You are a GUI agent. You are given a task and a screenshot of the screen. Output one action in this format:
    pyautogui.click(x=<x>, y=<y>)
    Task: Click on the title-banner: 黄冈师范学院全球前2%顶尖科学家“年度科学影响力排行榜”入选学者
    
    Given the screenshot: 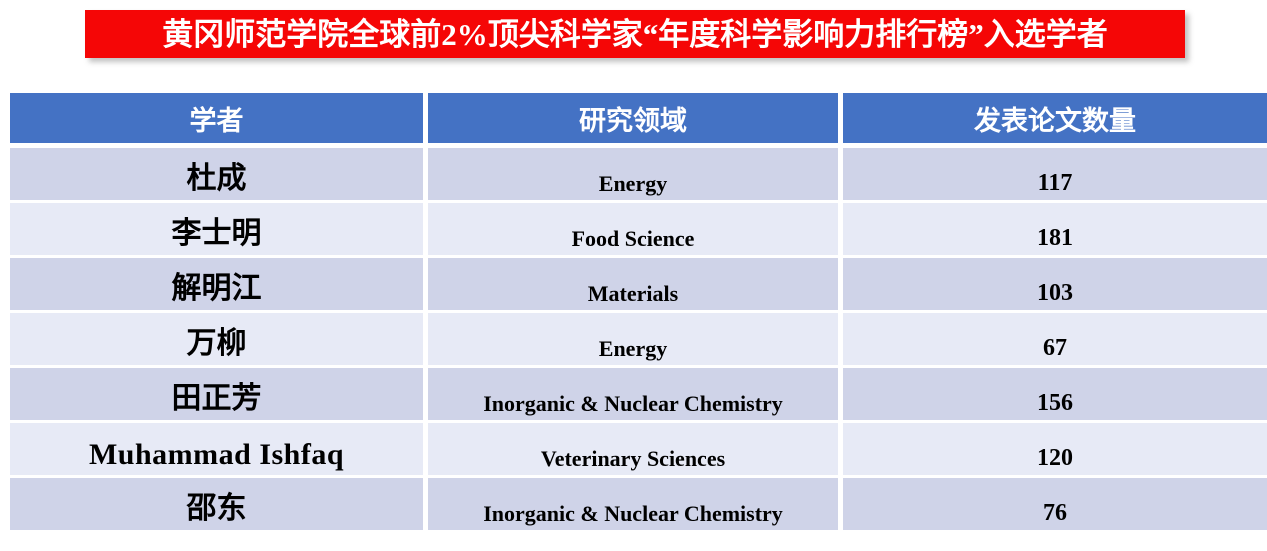 What is the action you would take?
    pyautogui.click(x=635, y=34)
    